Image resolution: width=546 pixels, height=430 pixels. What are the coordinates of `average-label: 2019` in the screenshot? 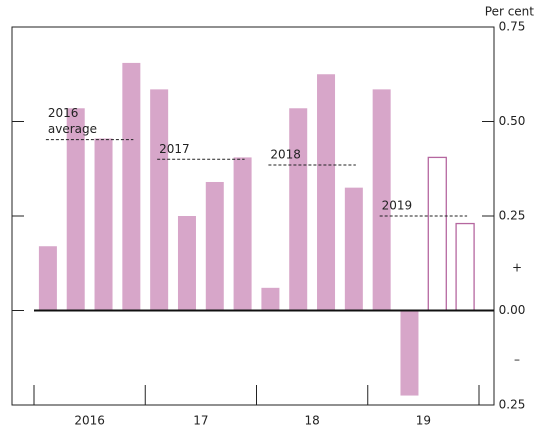 It's located at (397, 206).